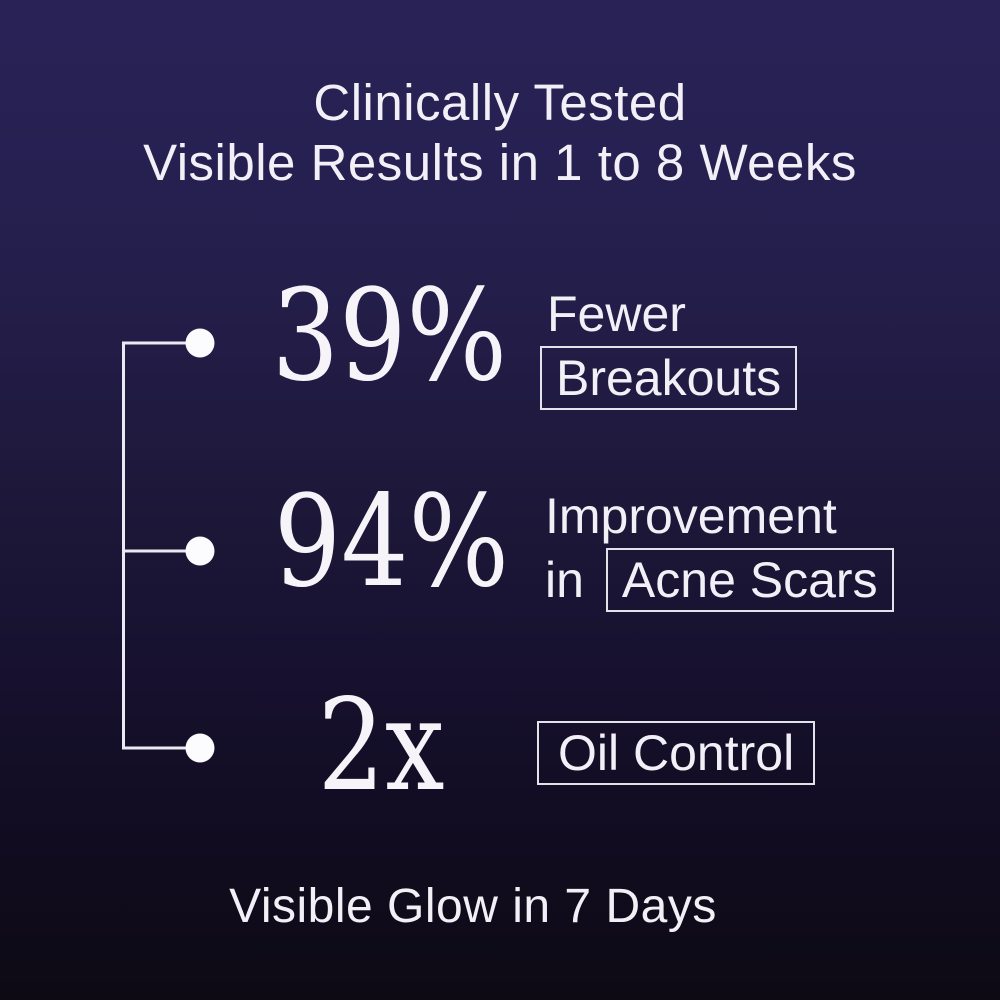 The image size is (1000, 1000). What do you see at coordinates (391, 541) in the screenshot?
I see `stat-value-acne-scars: 94%` at bounding box center [391, 541].